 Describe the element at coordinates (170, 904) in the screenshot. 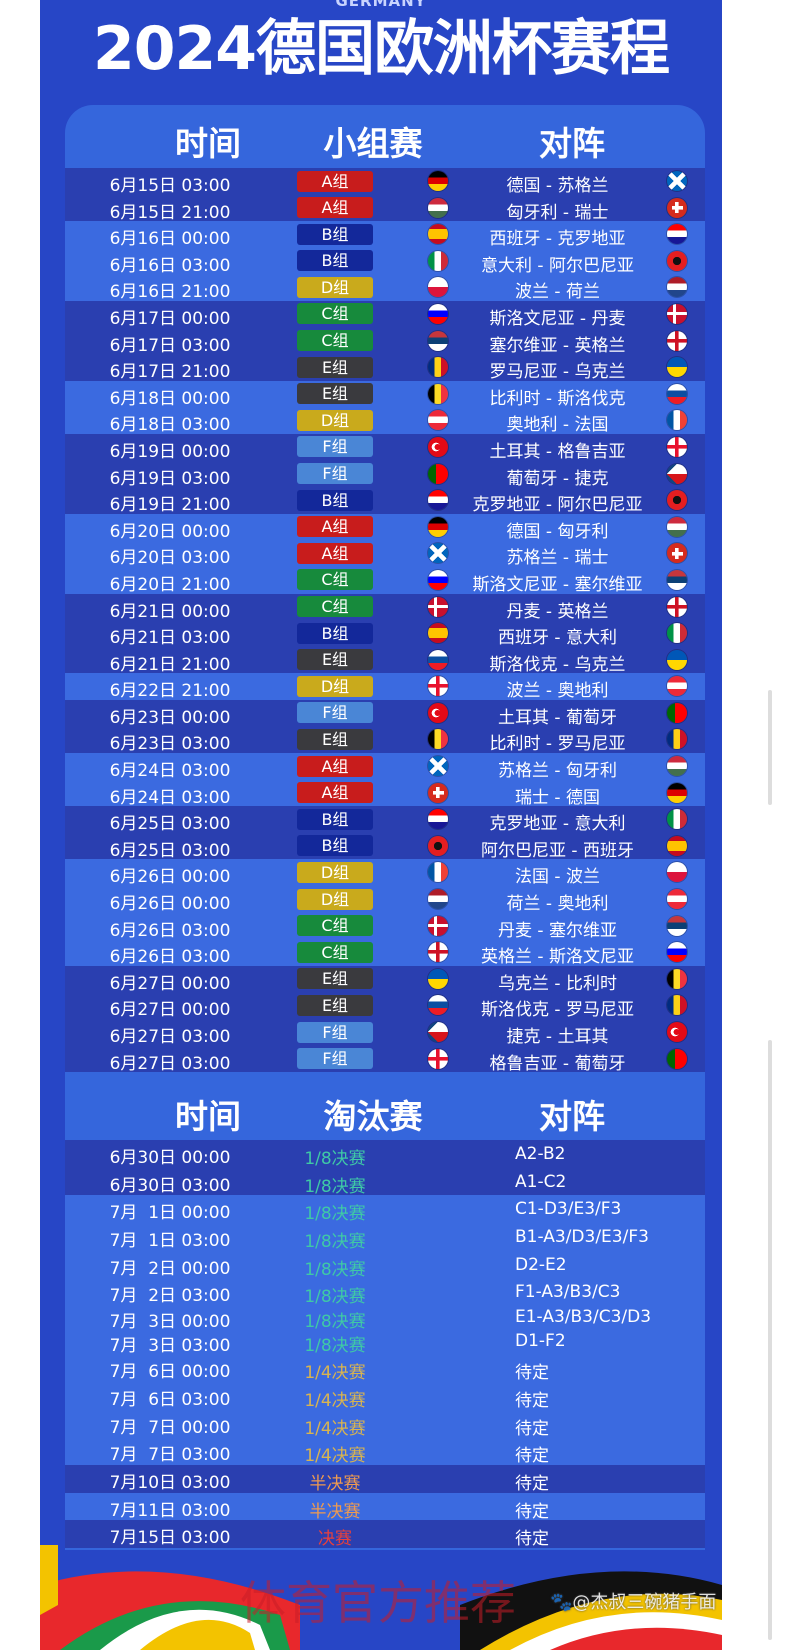

I see `match-time: 6月26日 00:00` at that location.